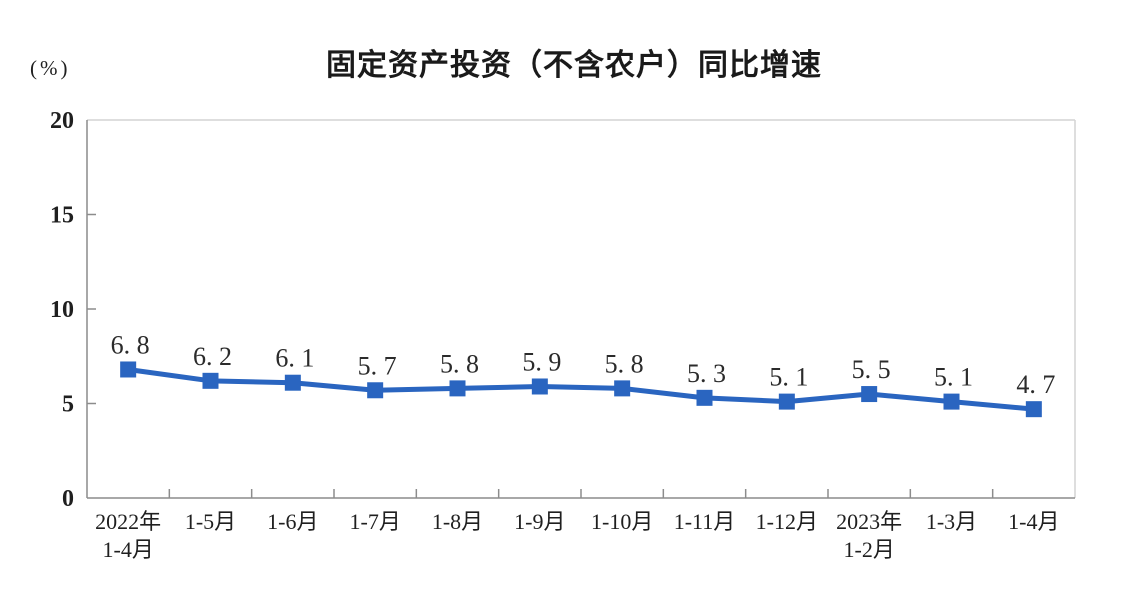  What do you see at coordinates (212, 356) in the screenshot?
I see `data-point-label: 6. 2` at bounding box center [212, 356].